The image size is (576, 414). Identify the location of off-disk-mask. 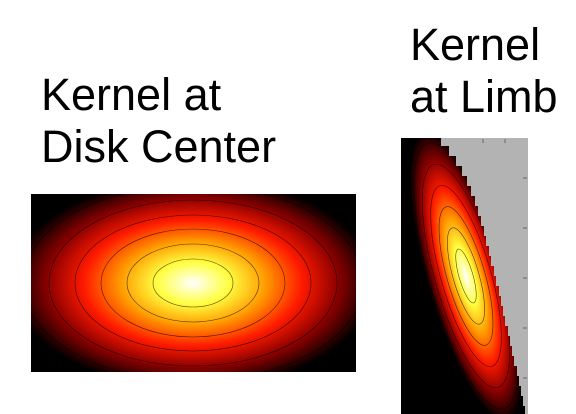
(483, 276).